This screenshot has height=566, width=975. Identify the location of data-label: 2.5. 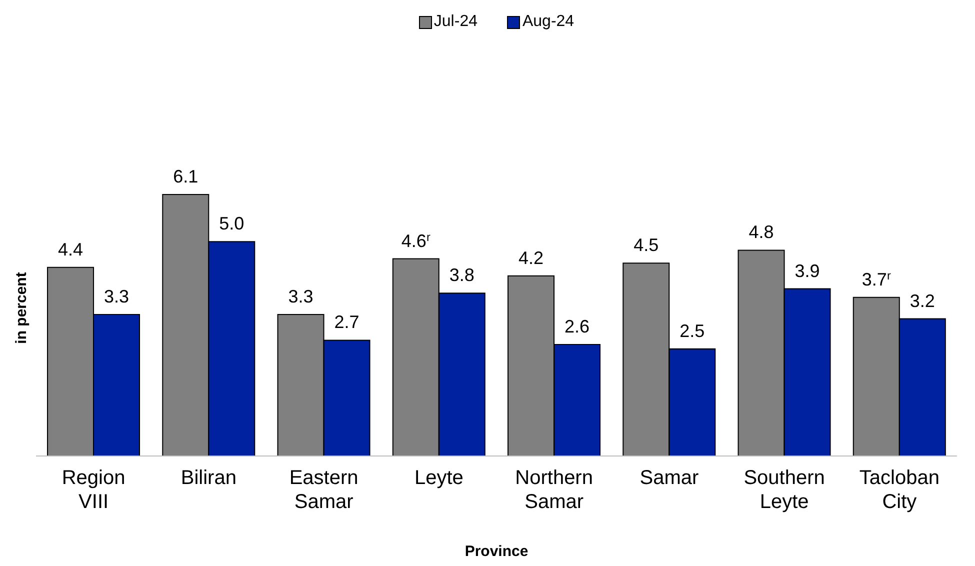
(692, 330).